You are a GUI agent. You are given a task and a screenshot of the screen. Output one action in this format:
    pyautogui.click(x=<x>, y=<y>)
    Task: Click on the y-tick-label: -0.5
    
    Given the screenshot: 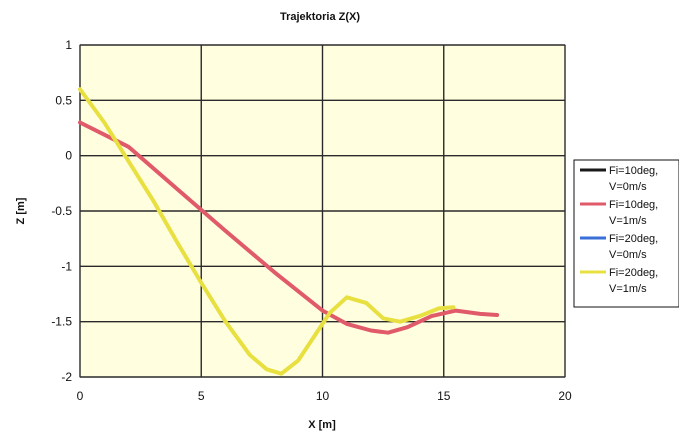 What is the action you would take?
    pyautogui.click(x=61, y=211)
    